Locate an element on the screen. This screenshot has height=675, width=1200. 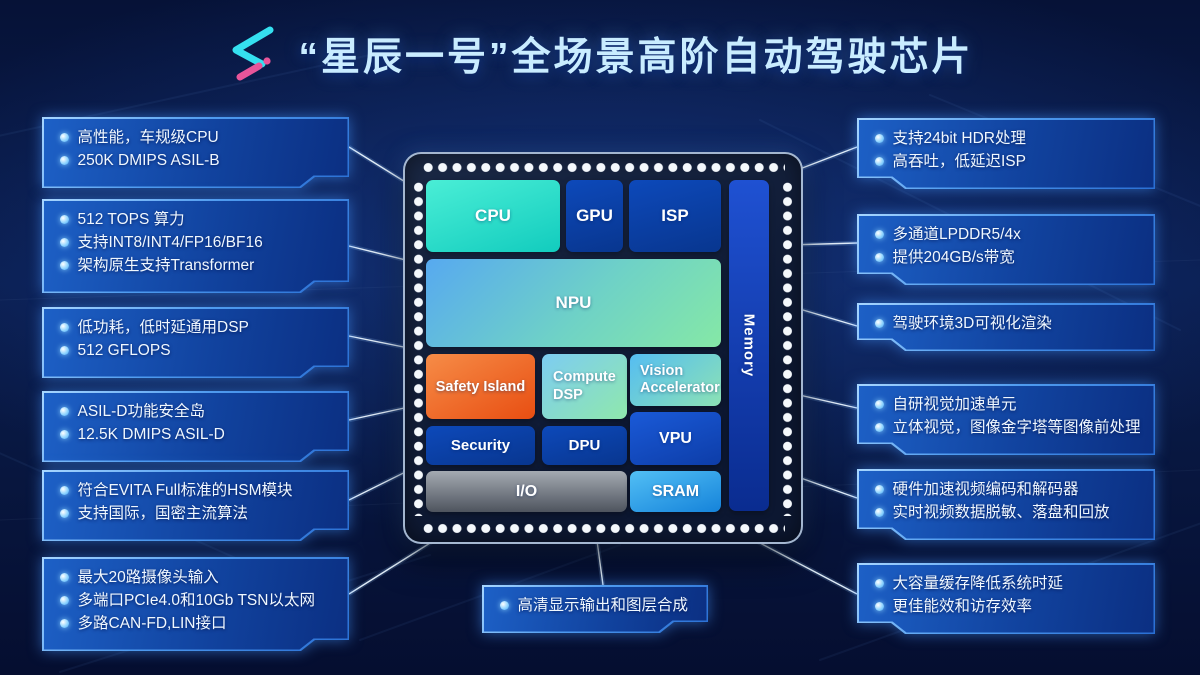
chip-block-security: Security is located at coordinates (480, 445).